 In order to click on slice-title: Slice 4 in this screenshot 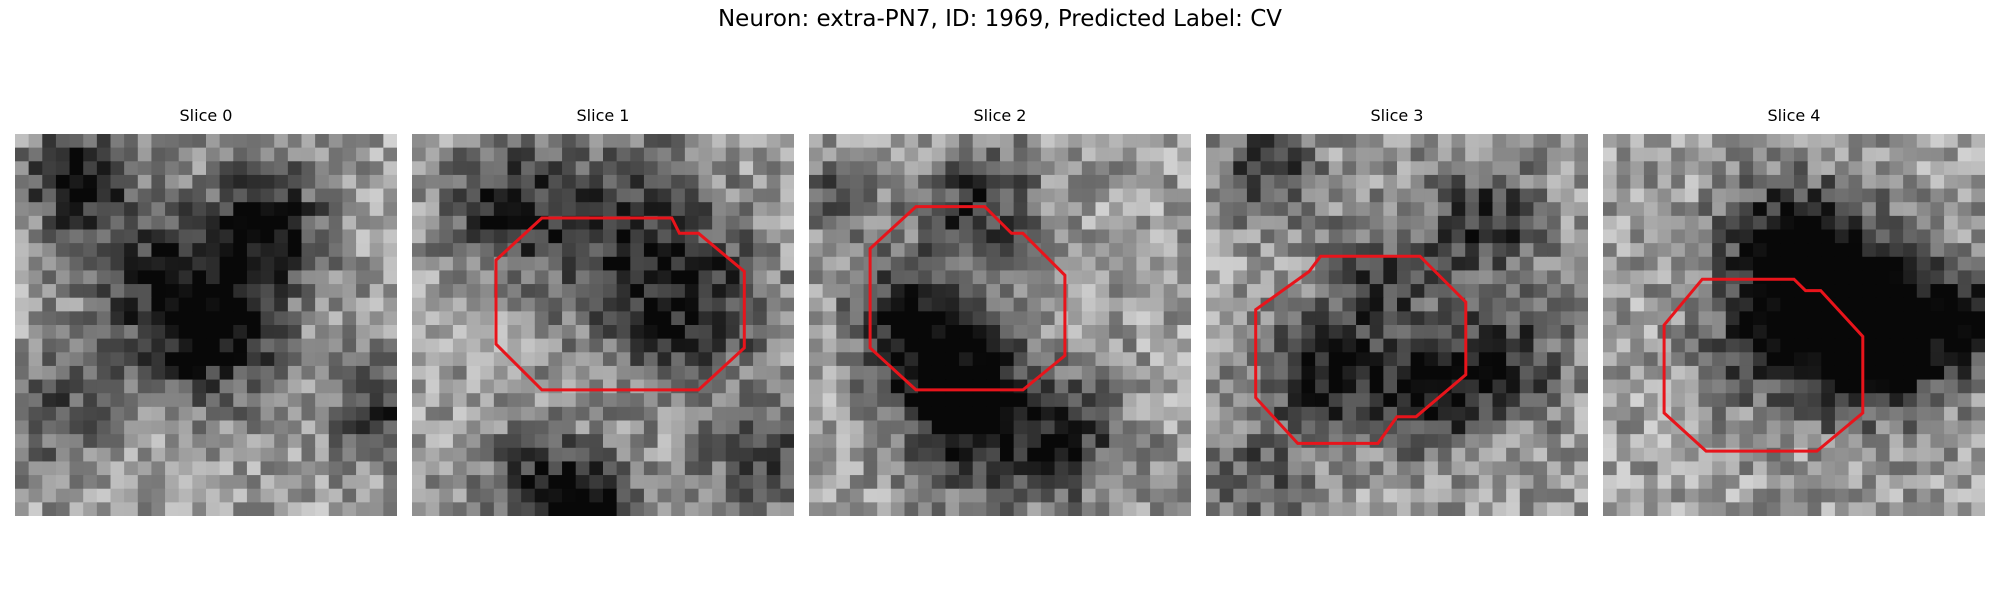, I will do `click(1794, 115)`.